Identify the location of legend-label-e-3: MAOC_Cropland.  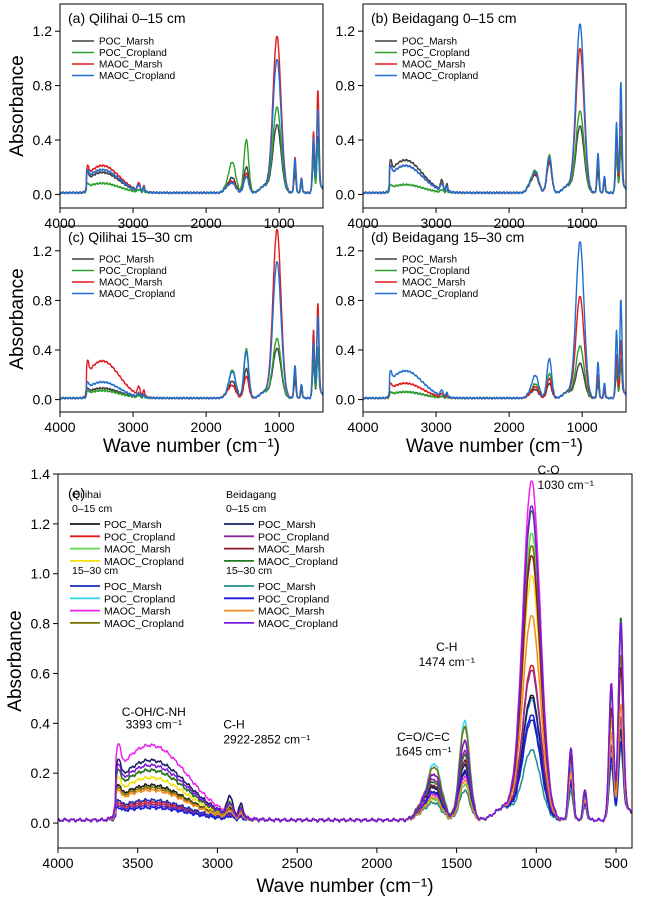
(144, 562).